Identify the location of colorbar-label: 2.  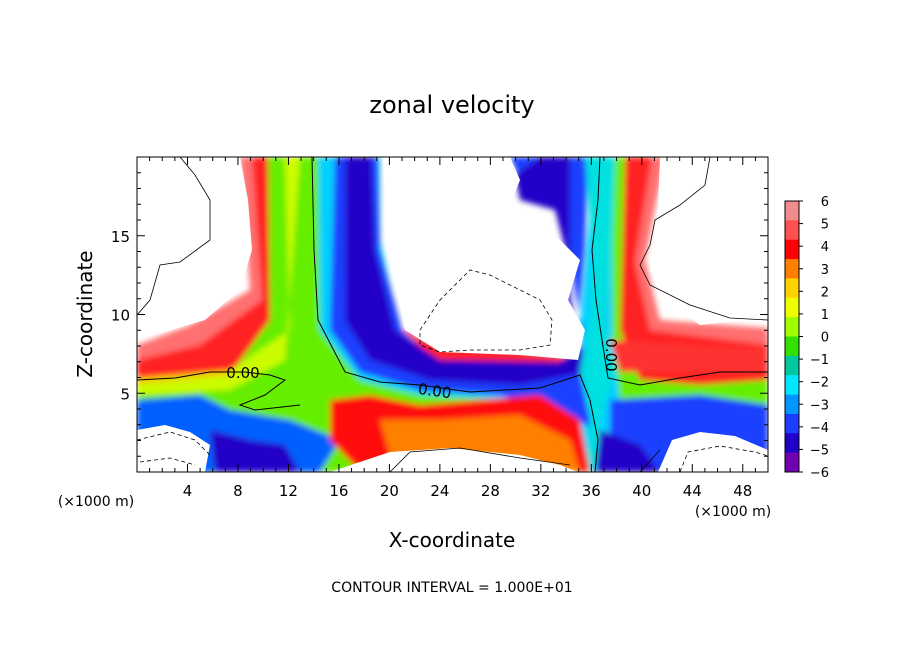
(825, 292).